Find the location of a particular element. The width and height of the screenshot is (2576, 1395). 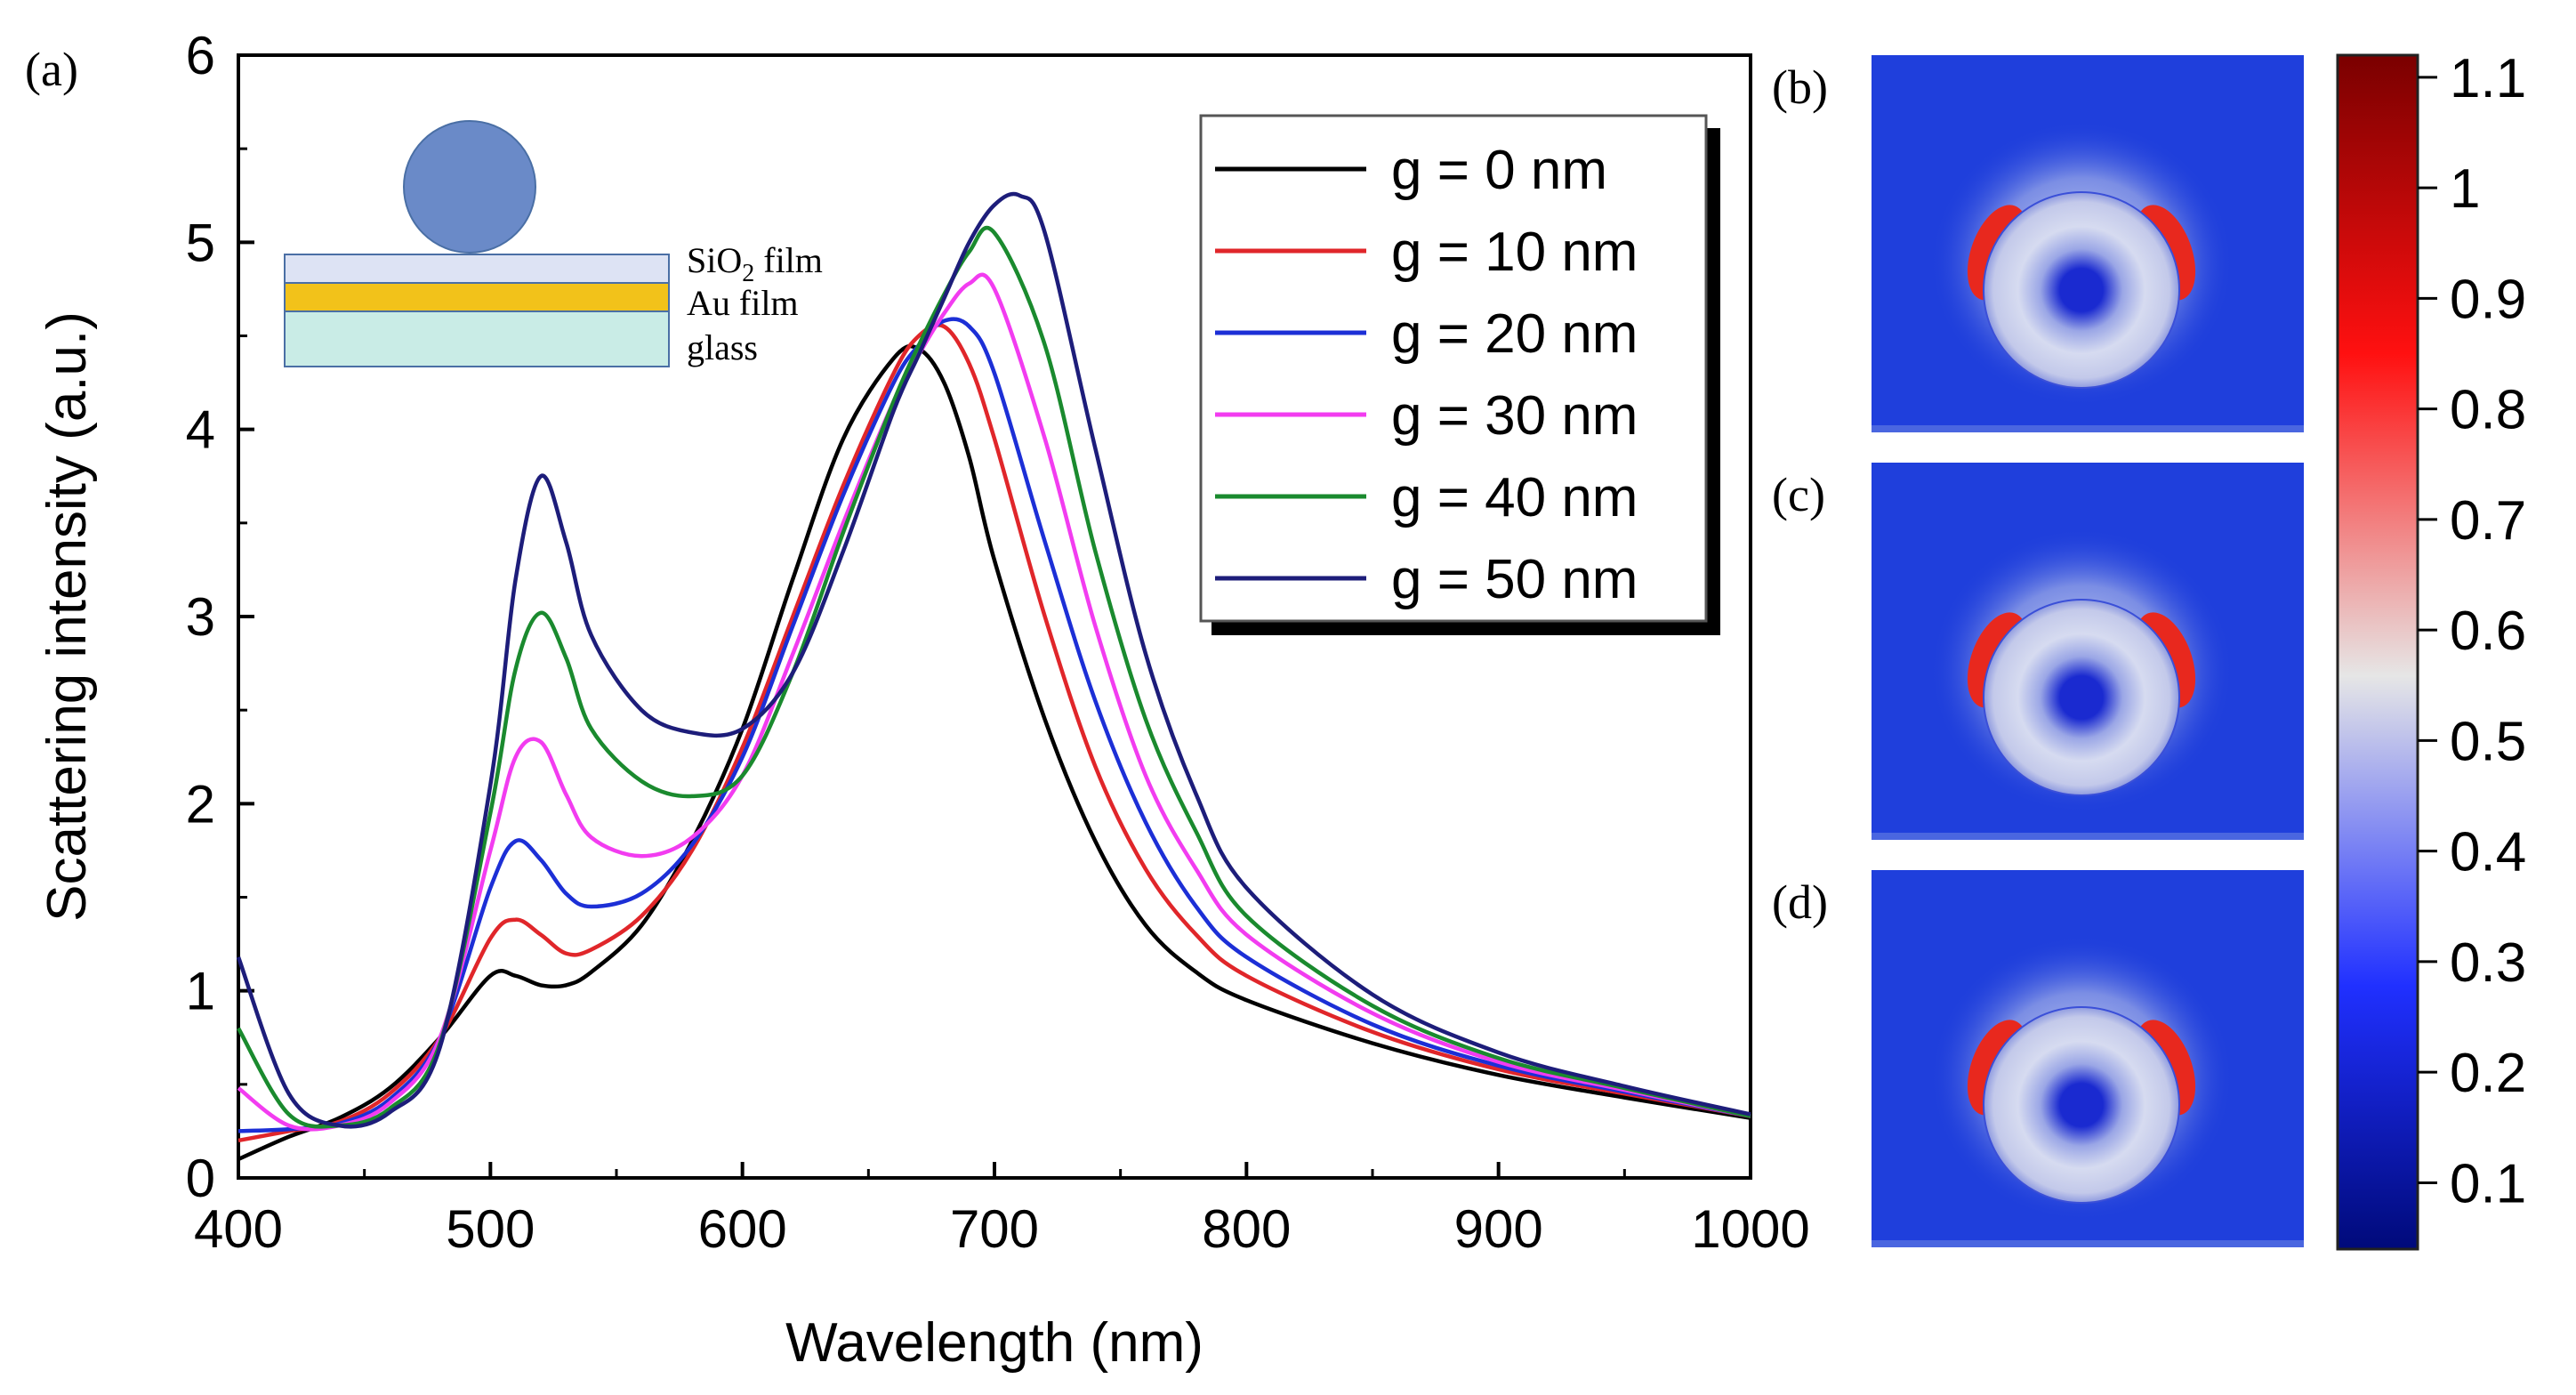

x-axis-label: Wavelength (nm) is located at coordinates (994, 1343).